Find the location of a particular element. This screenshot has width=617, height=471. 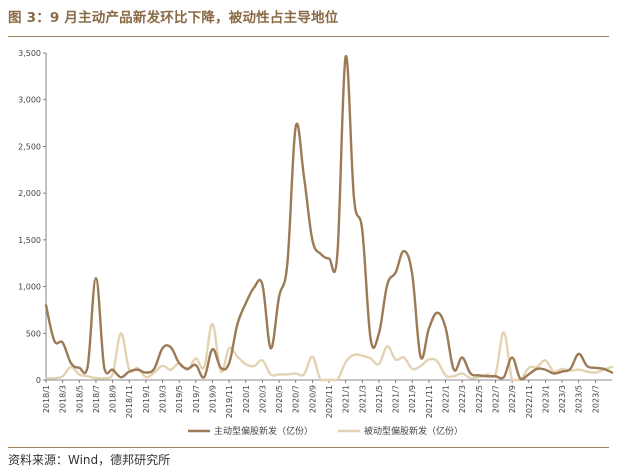

chart-title: 图 3：9 月主动产品新发环比下降，被动性占主导地位 is located at coordinates (173, 18).